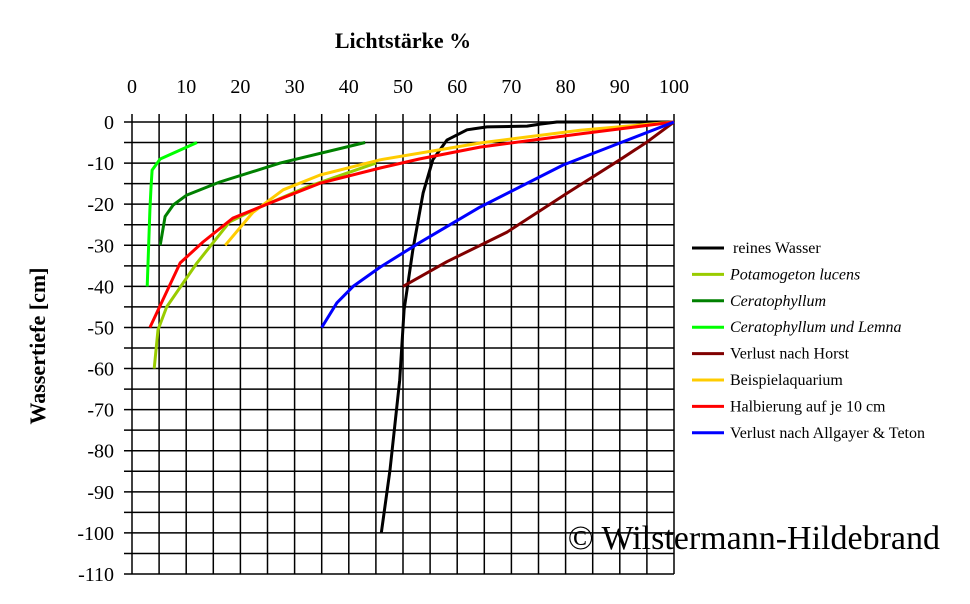 This screenshot has width=970, height=604. I want to click on legend-item: Ceratophyllum, so click(759, 301).